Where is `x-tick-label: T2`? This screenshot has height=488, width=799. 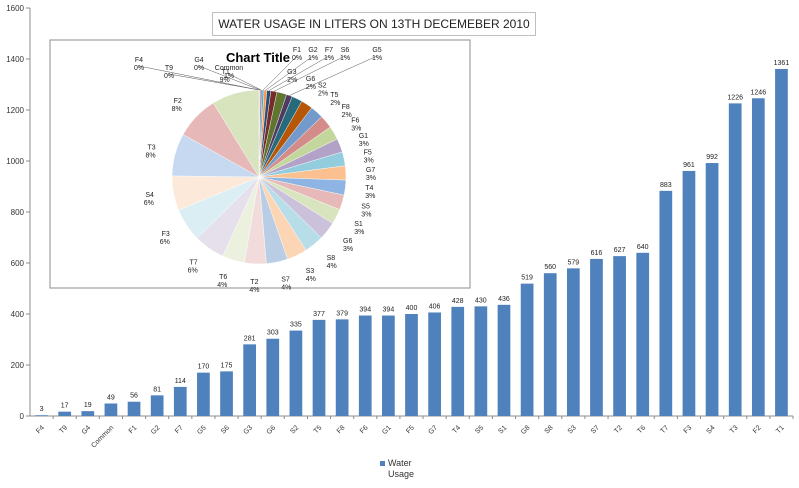 x-tick-label: T2 is located at coordinates (618, 429).